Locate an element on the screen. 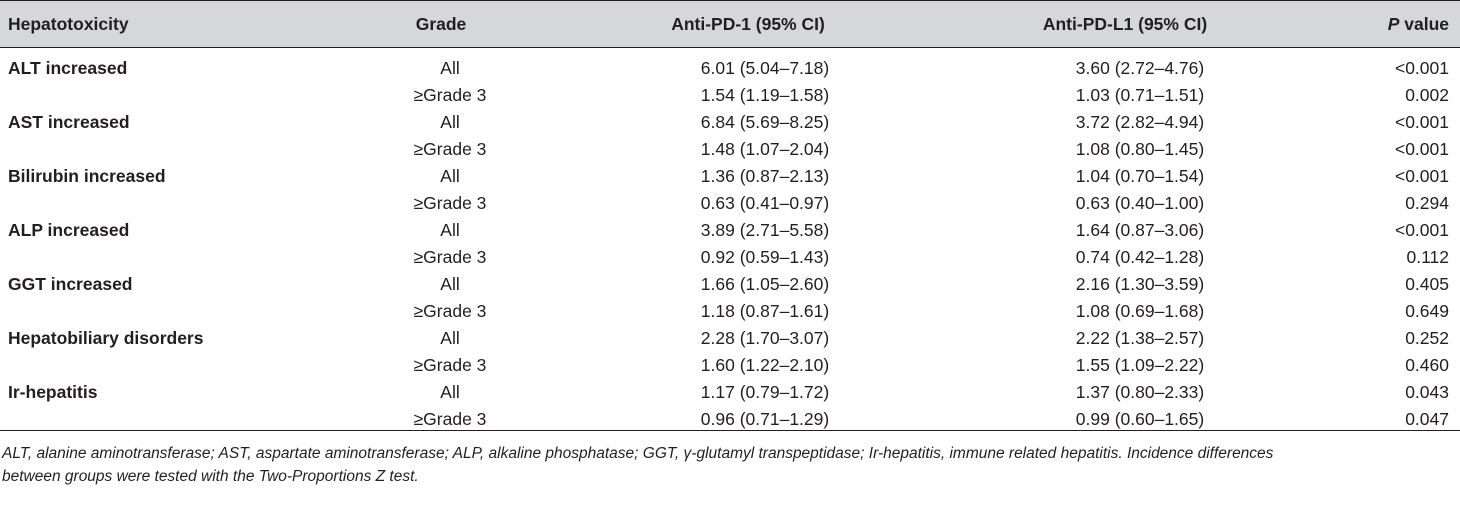 This screenshot has height=513, width=1460. cell-anti-pdl1: 3.72 (2.82–4.94) is located at coordinates (1140, 122).